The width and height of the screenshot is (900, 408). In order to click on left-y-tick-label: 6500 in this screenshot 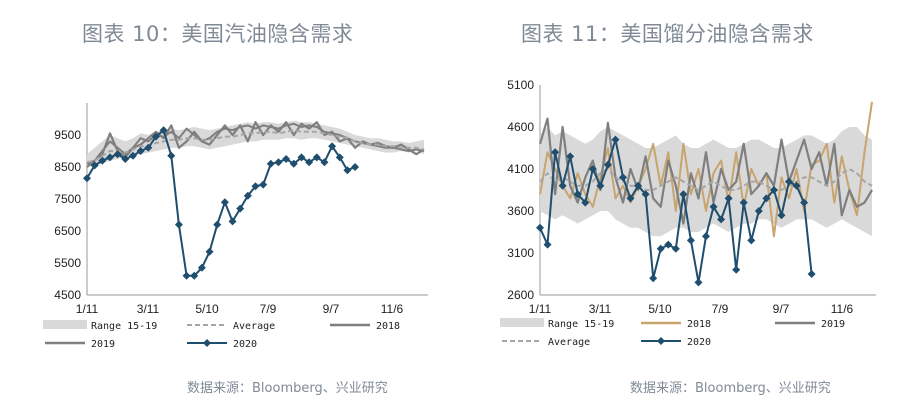, I will do `click(67, 231)`.